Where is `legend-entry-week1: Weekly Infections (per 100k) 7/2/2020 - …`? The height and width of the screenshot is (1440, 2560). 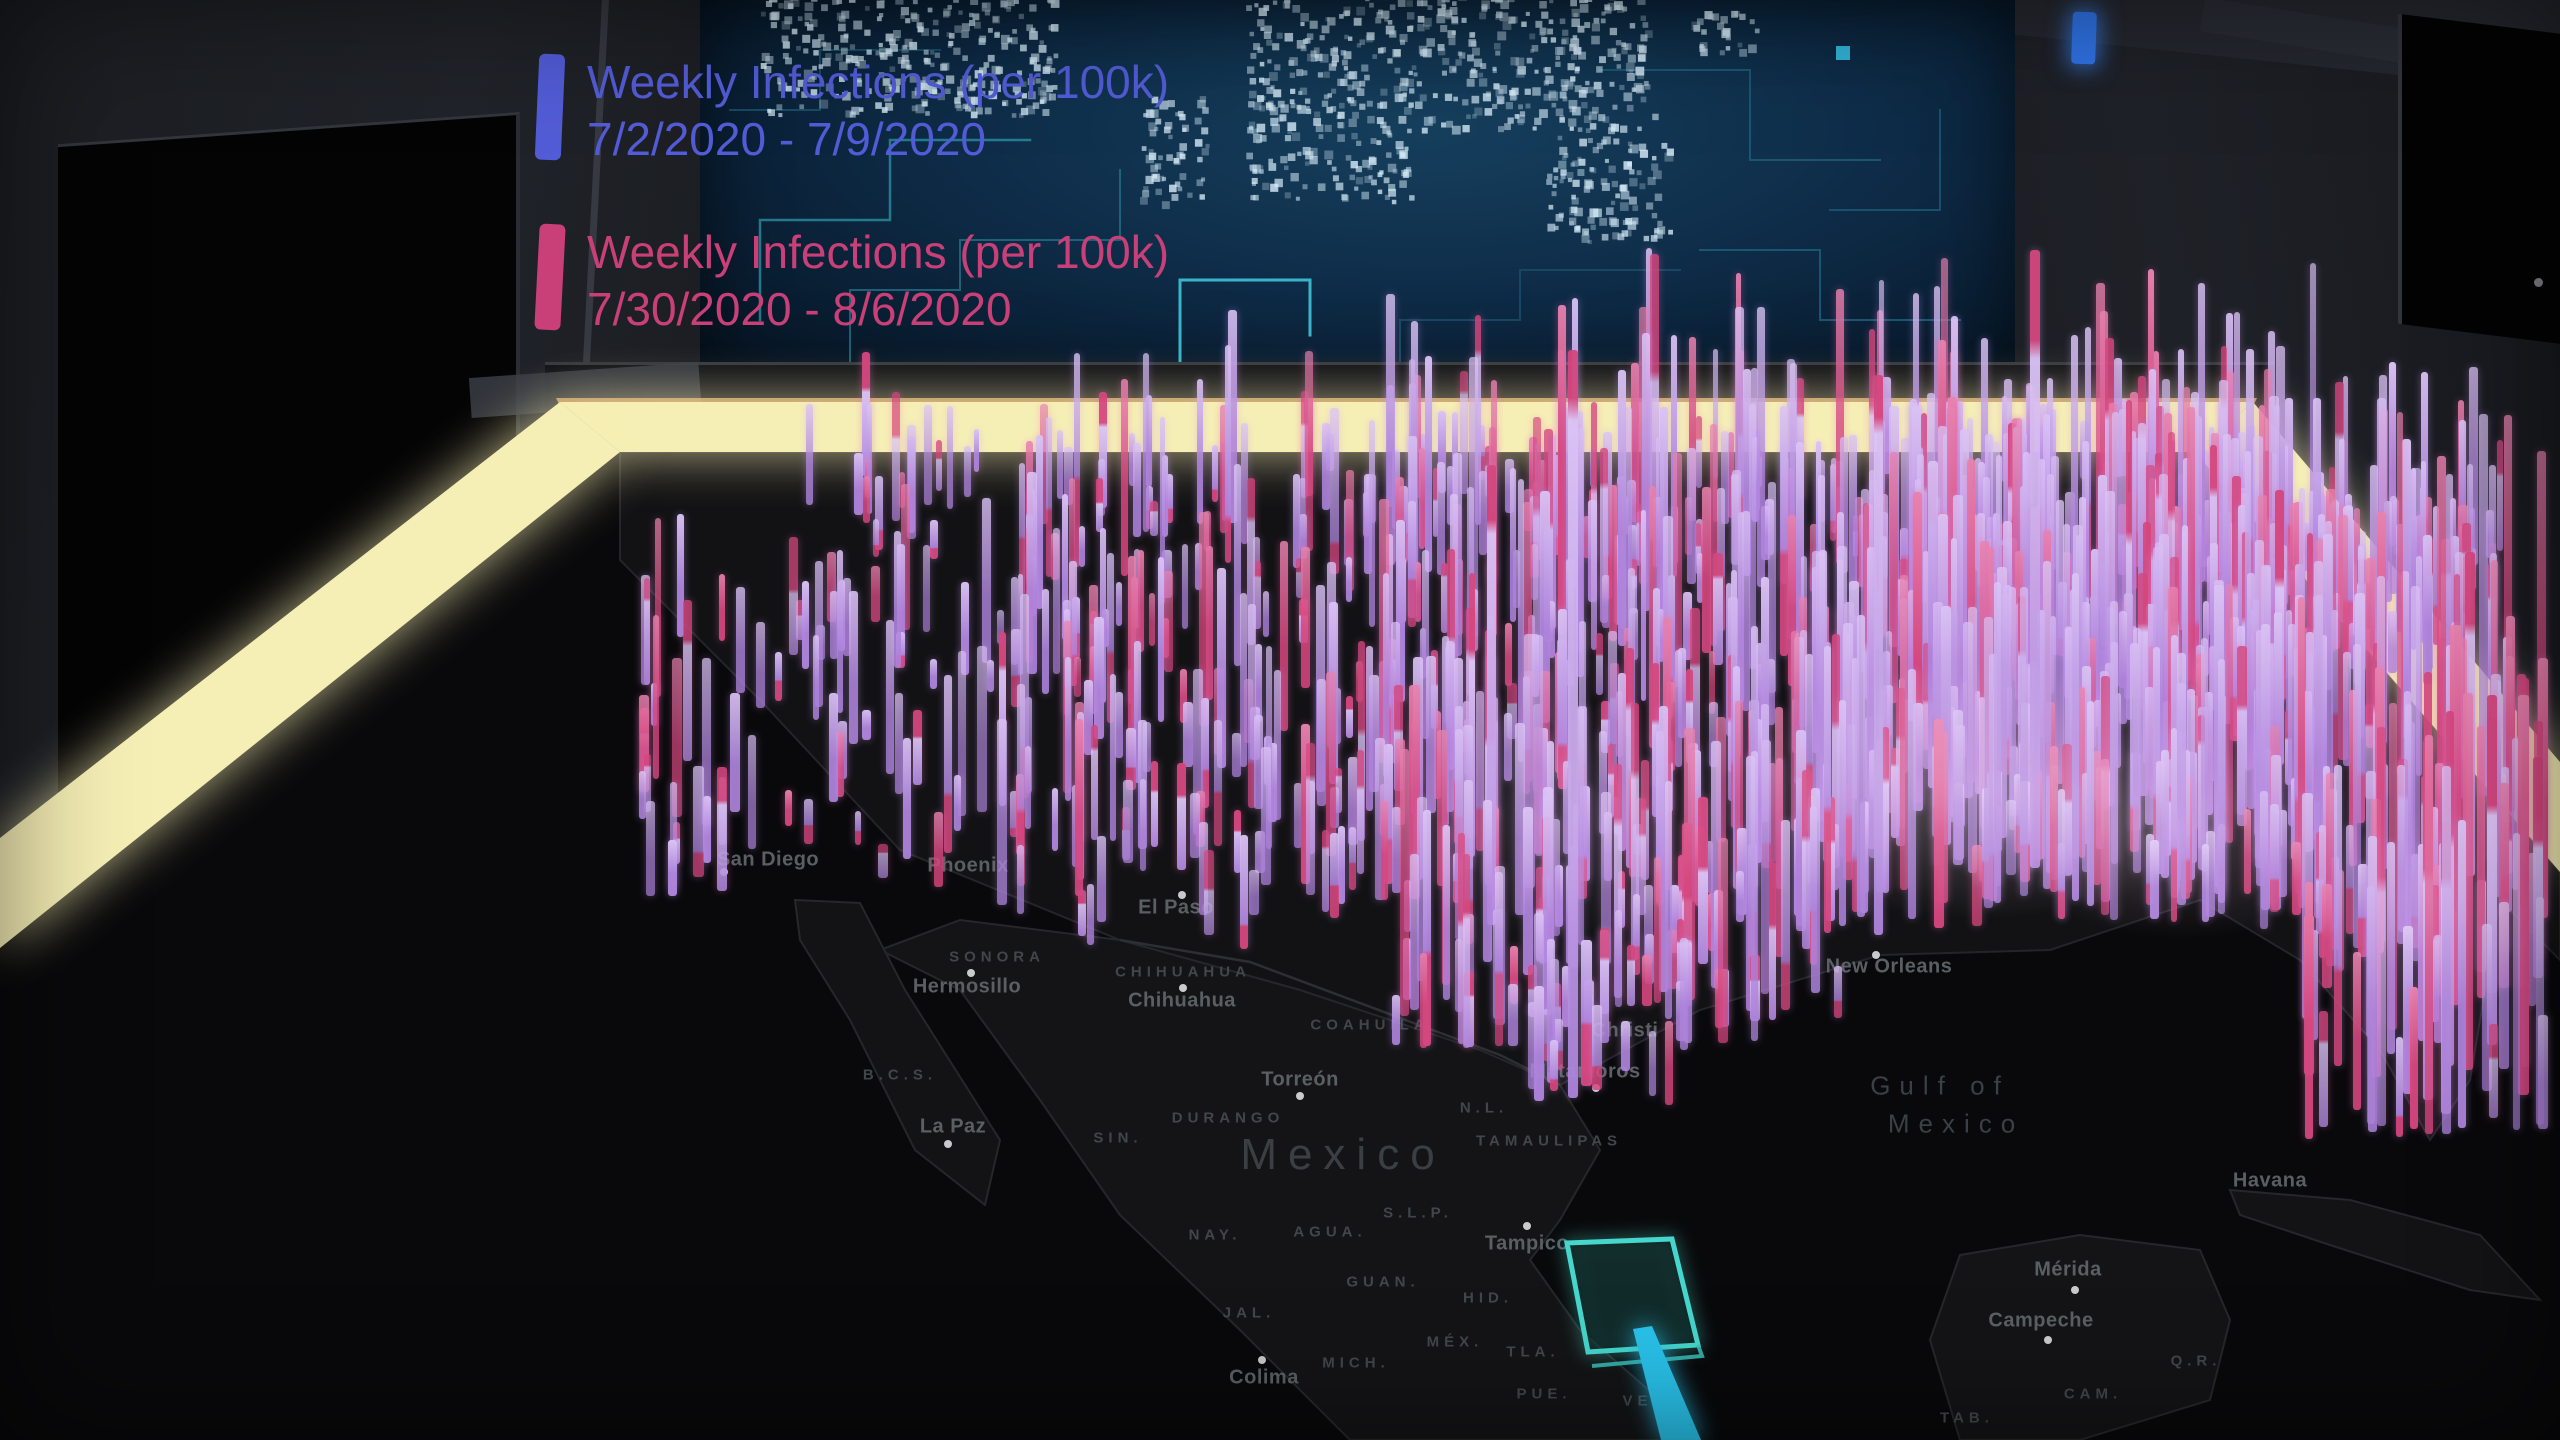
legend-entry-week1: Weekly Infections (per 100k) 7/2/2020 - … is located at coordinates (851, 110).